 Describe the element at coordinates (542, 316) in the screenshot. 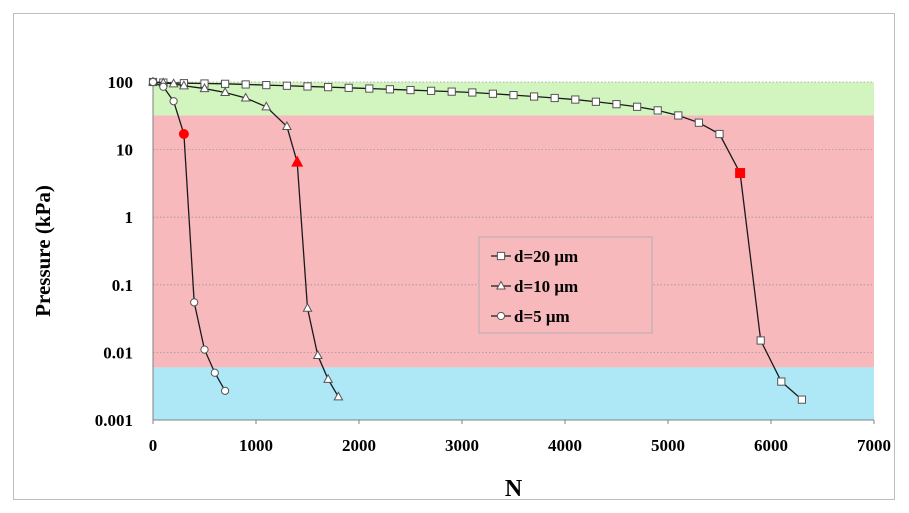

I see `legend-label: d=5 μm` at that location.